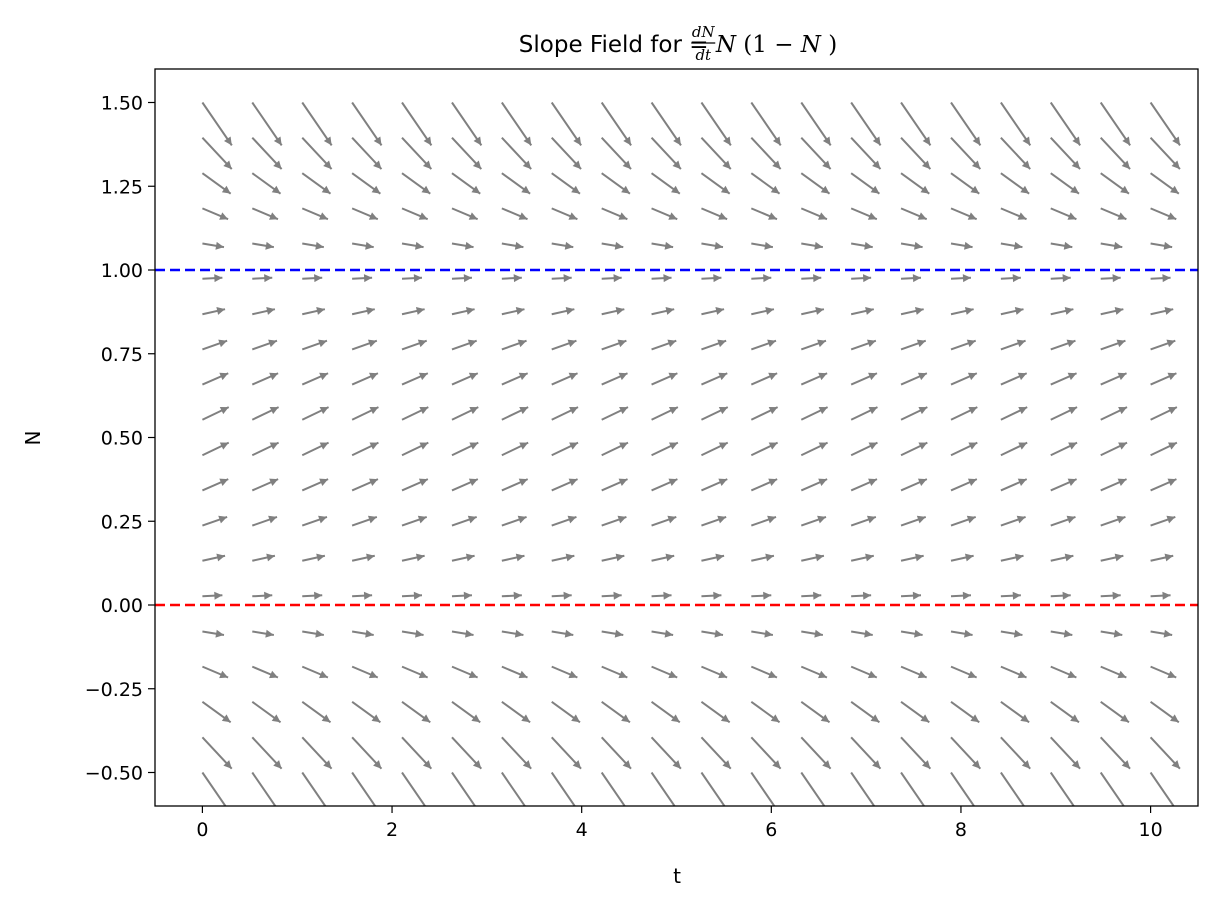 This screenshot has height=909, width=1217. What do you see at coordinates (122, 271) in the screenshot?
I see `y-tick-label: 1.00` at bounding box center [122, 271].